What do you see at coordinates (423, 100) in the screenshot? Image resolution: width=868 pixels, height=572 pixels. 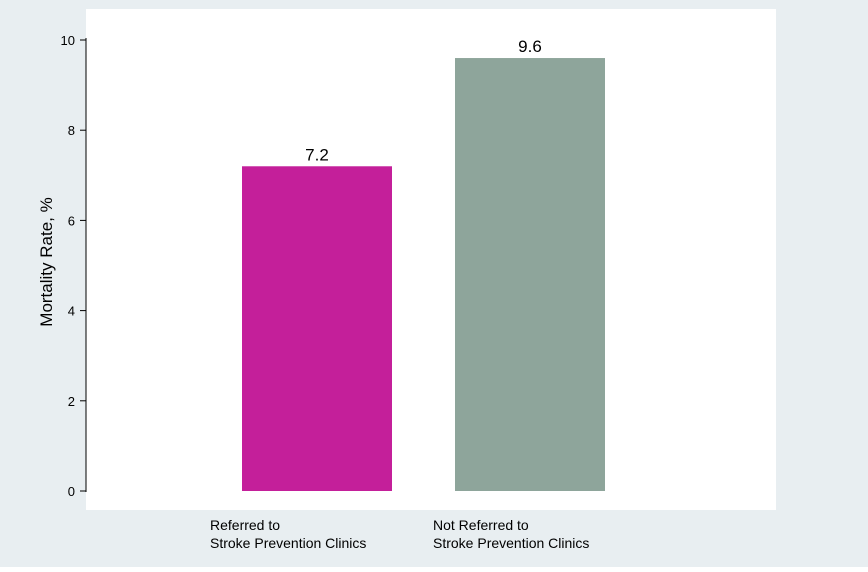 I see `data-labels: 7.2 9.6` at bounding box center [423, 100].